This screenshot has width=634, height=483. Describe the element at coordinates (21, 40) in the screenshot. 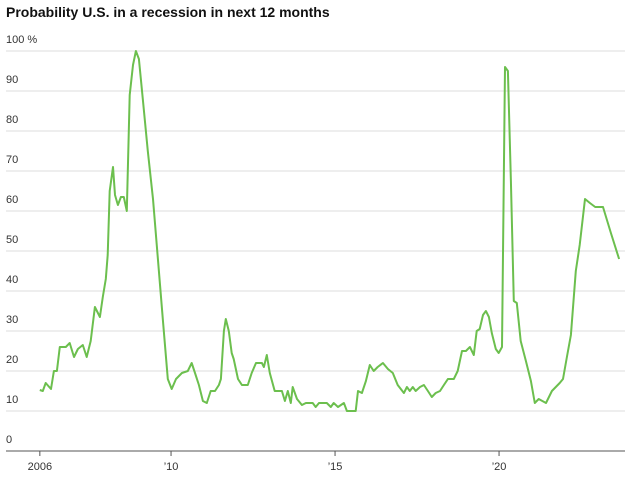

I see `y-tick-label: 100 %` at that location.